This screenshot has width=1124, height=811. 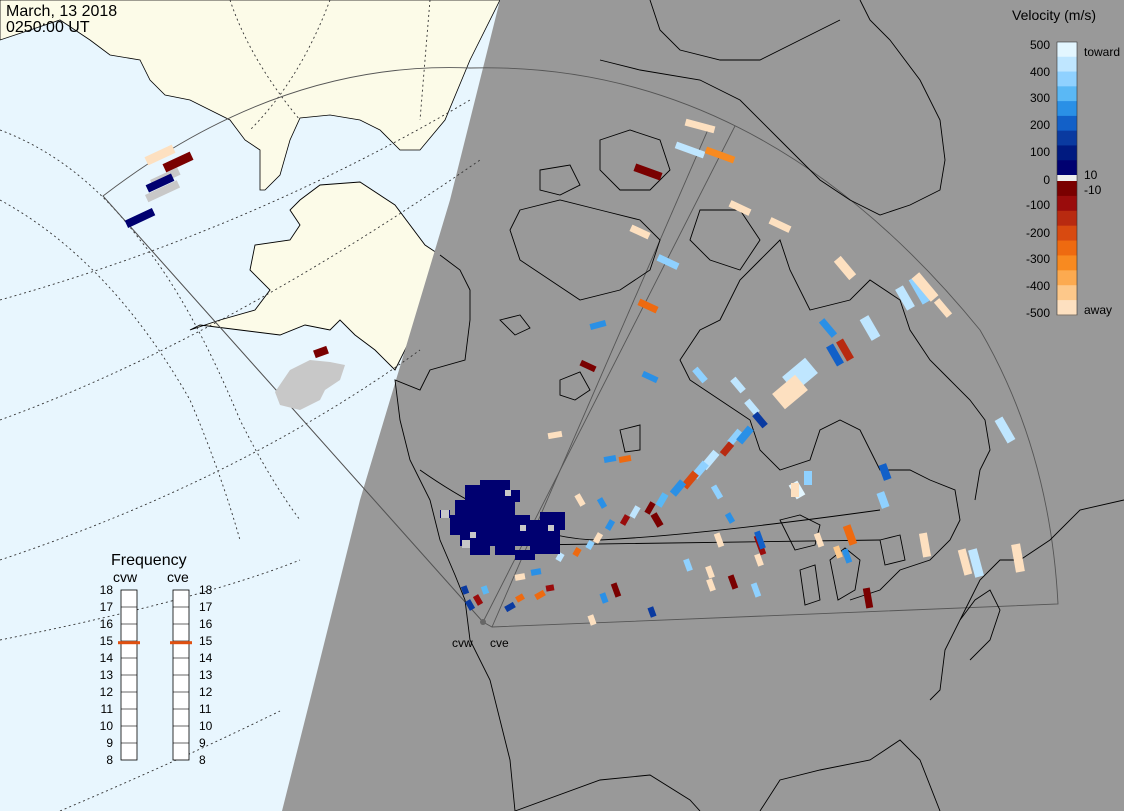 I want to click on frequency-tick-label: 8, so click(x=202, y=760).